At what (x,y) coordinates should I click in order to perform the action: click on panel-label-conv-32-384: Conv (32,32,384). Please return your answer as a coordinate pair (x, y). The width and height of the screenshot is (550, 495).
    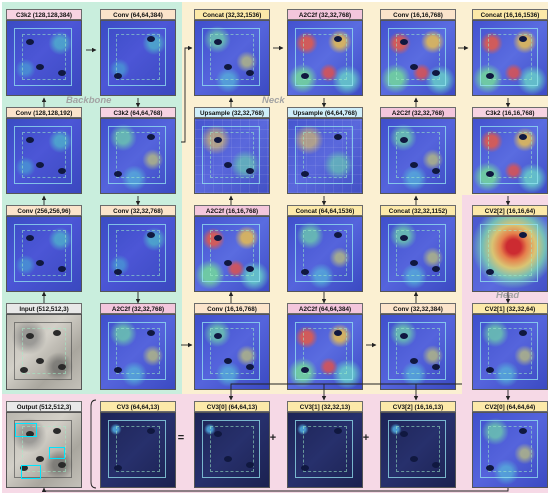
    Looking at the image, I should click on (418, 308).